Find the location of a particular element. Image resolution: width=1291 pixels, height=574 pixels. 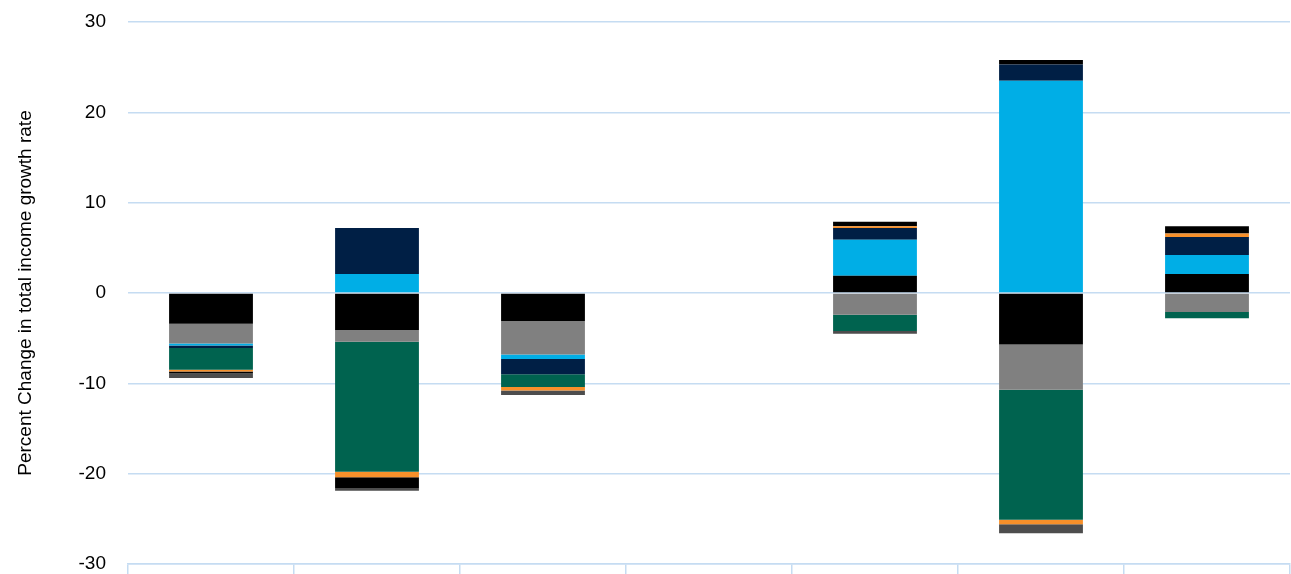

y-tick-label: 10 is located at coordinates (95, 201).